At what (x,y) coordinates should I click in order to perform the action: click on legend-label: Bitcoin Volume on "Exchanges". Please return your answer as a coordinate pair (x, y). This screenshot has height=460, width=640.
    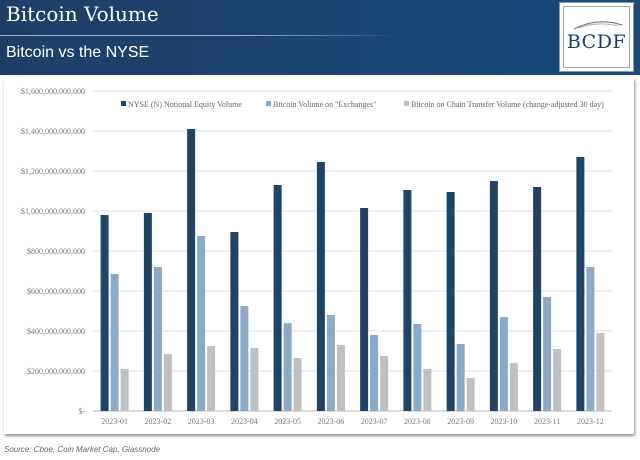
    Looking at the image, I should click on (324, 104).